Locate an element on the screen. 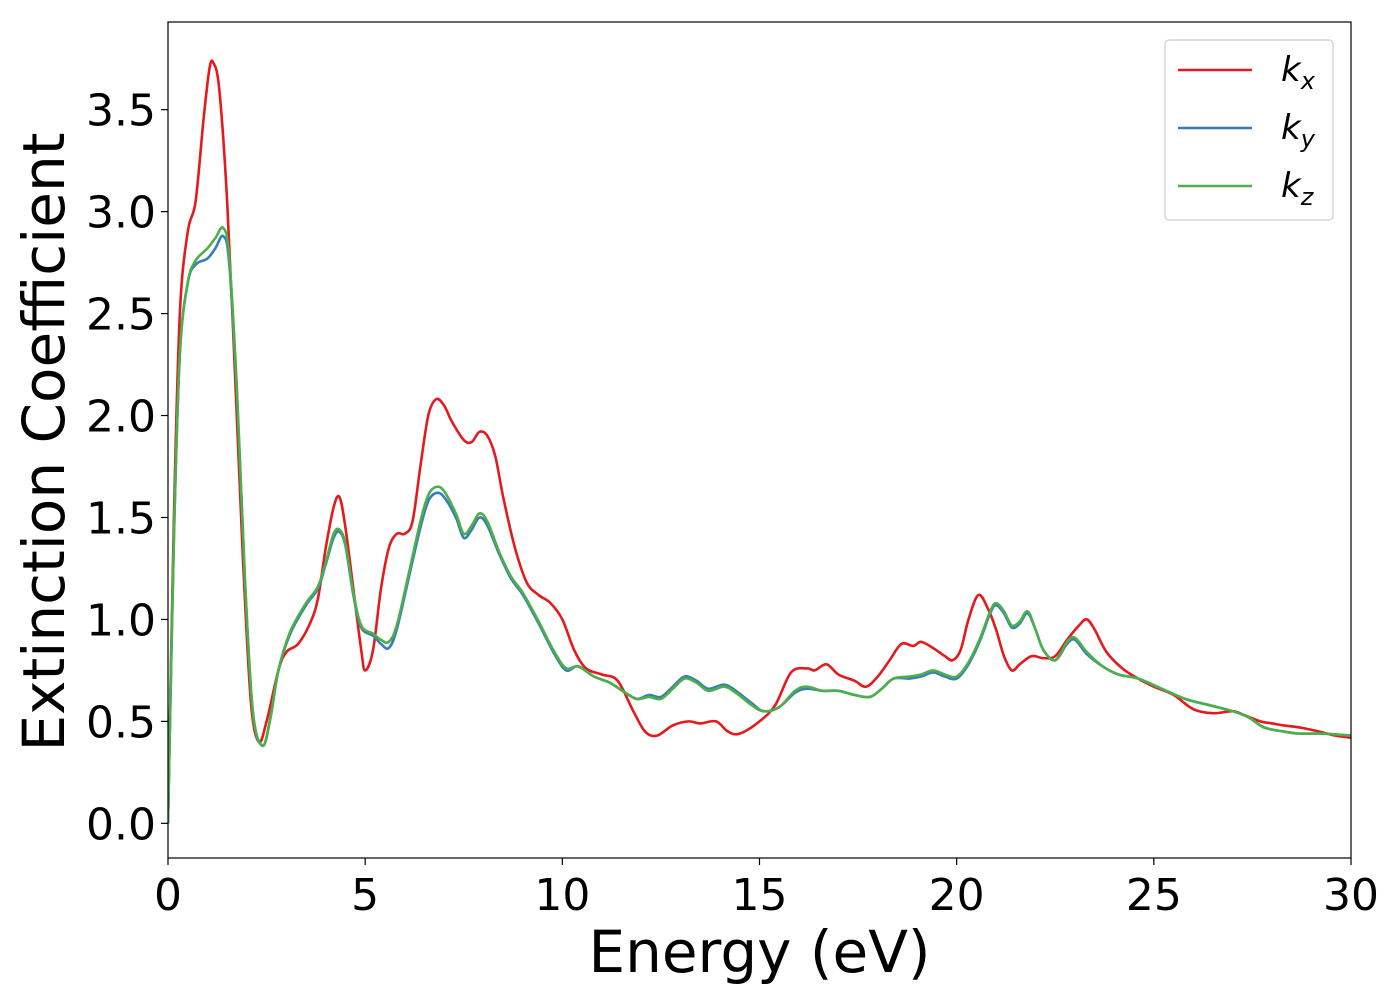 The width and height of the screenshot is (1400, 1000). legend-box is located at coordinates (1249, 130).